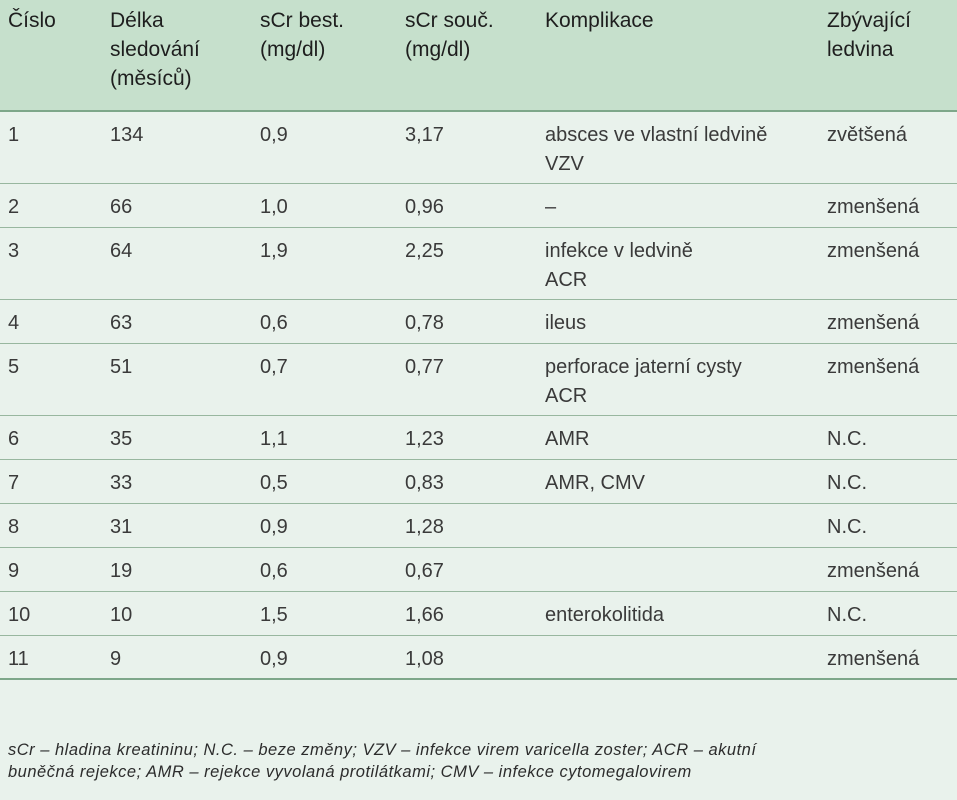 This screenshot has height=800, width=957. What do you see at coordinates (55, 205) in the screenshot?
I see `cell-cislo: 2` at bounding box center [55, 205].